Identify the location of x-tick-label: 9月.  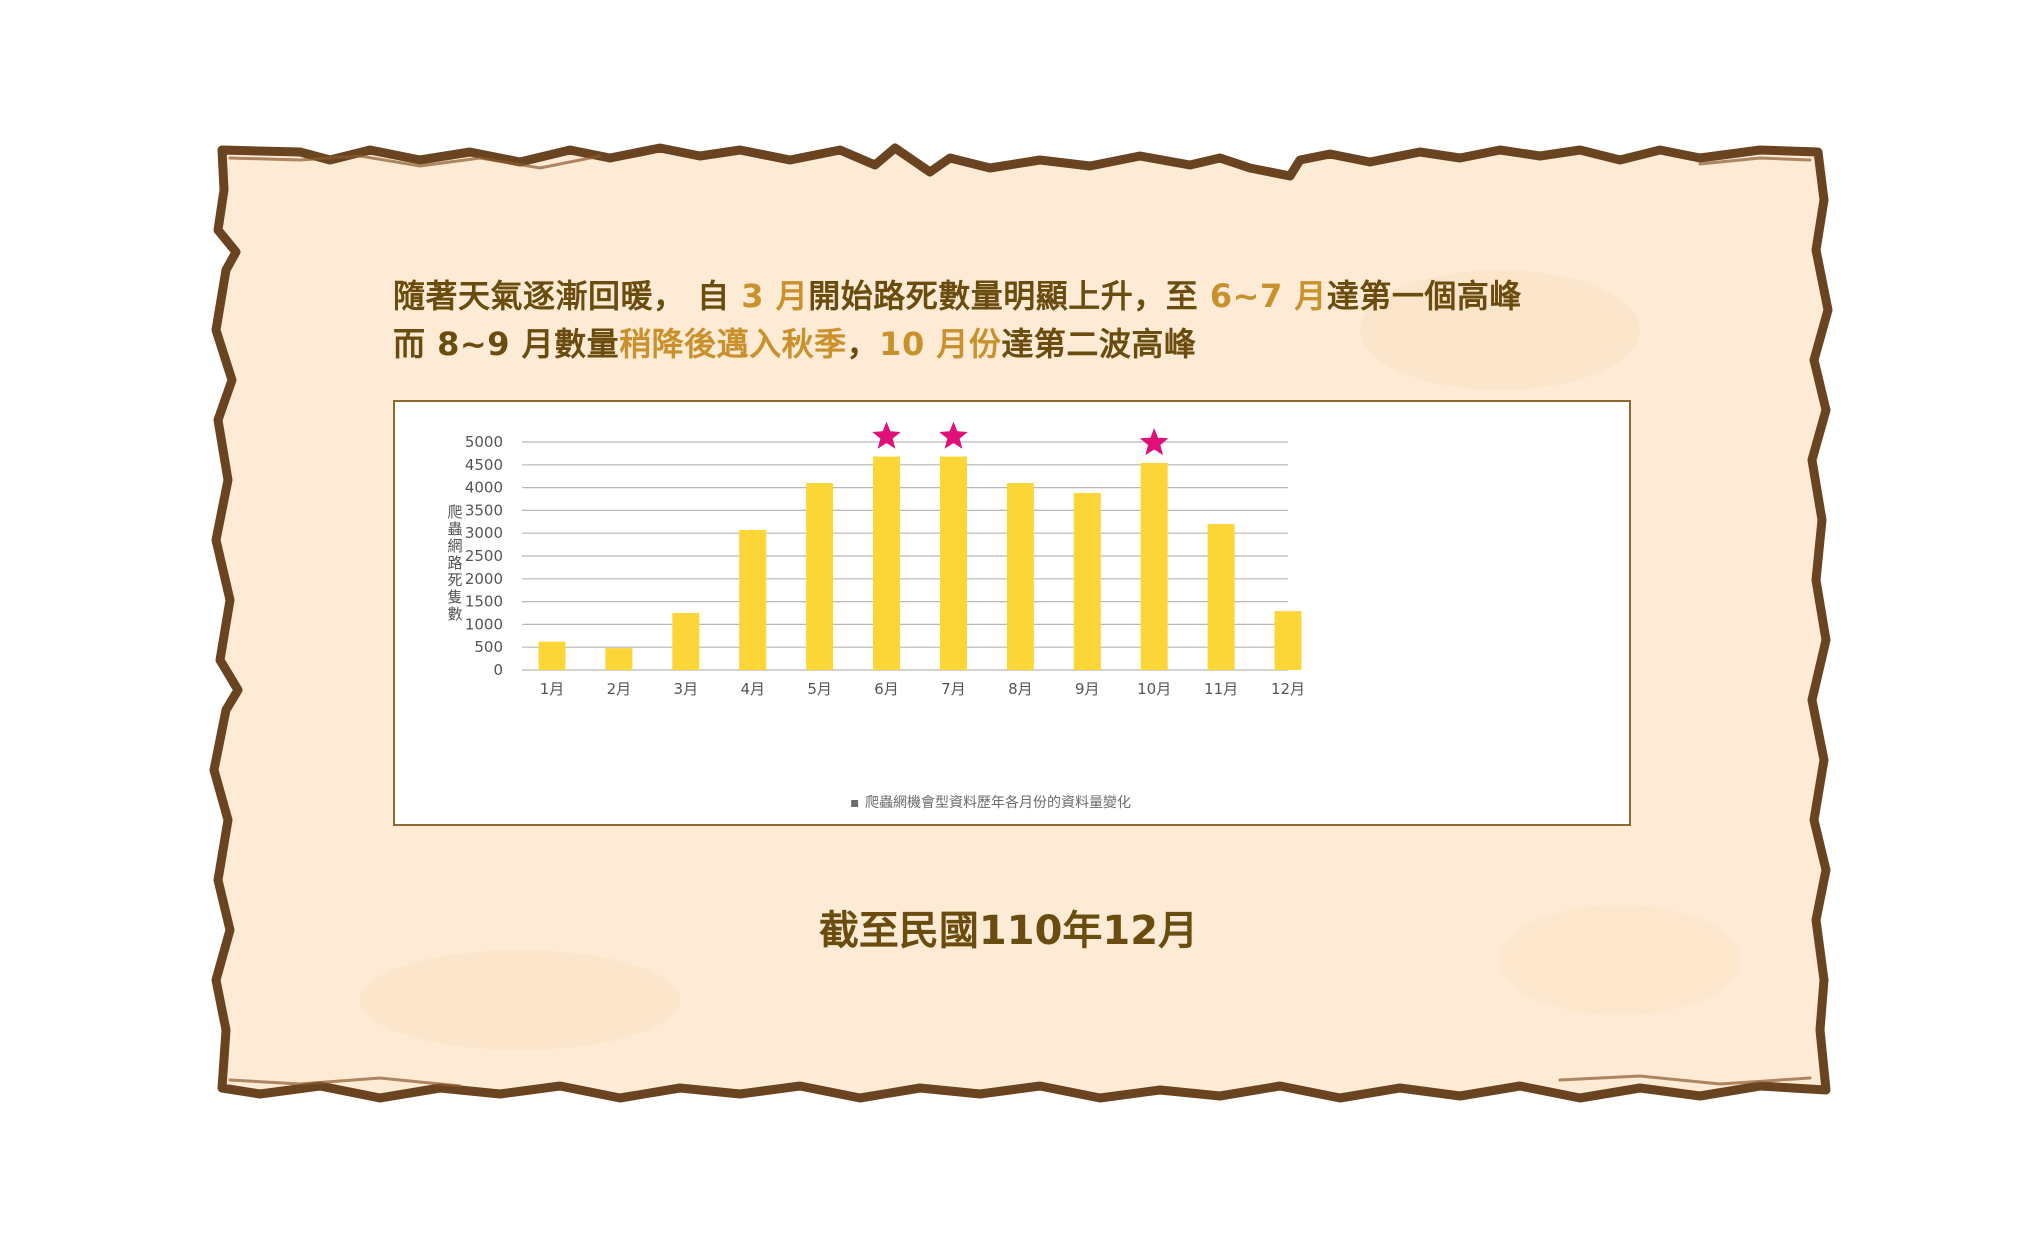
(1087, 689).